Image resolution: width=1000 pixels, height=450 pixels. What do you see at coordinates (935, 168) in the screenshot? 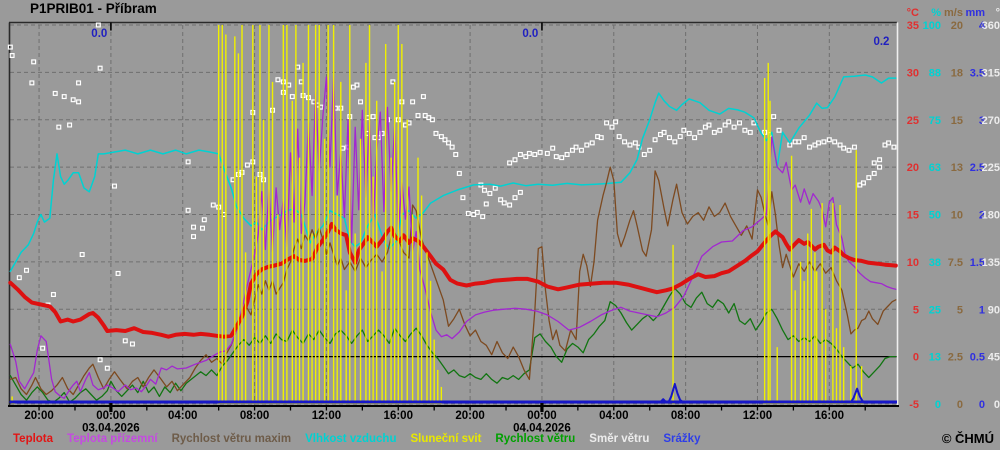
I see `y-tick-label: 63` at bounding box center [935, 168].